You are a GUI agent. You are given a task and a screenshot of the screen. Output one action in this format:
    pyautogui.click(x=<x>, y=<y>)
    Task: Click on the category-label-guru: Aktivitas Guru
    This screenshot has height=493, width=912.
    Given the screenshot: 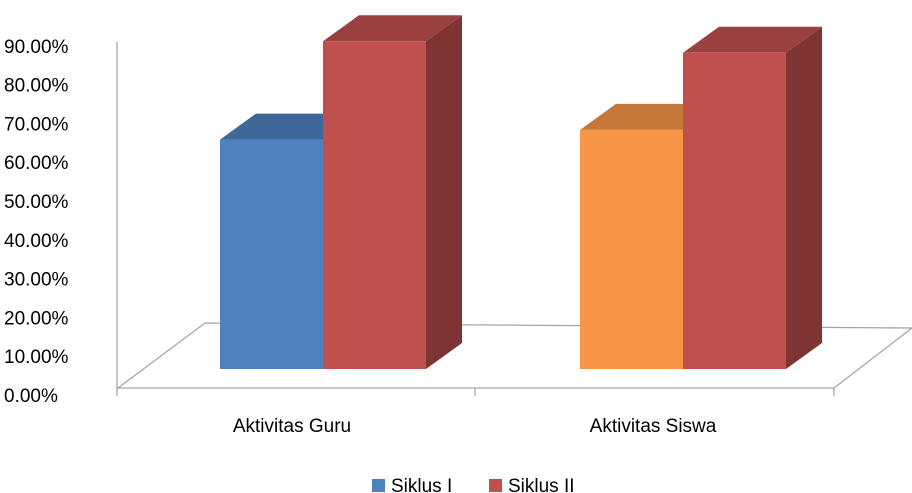 What is the action you would take?
    pyautogui.click(x=292, y=426)
    